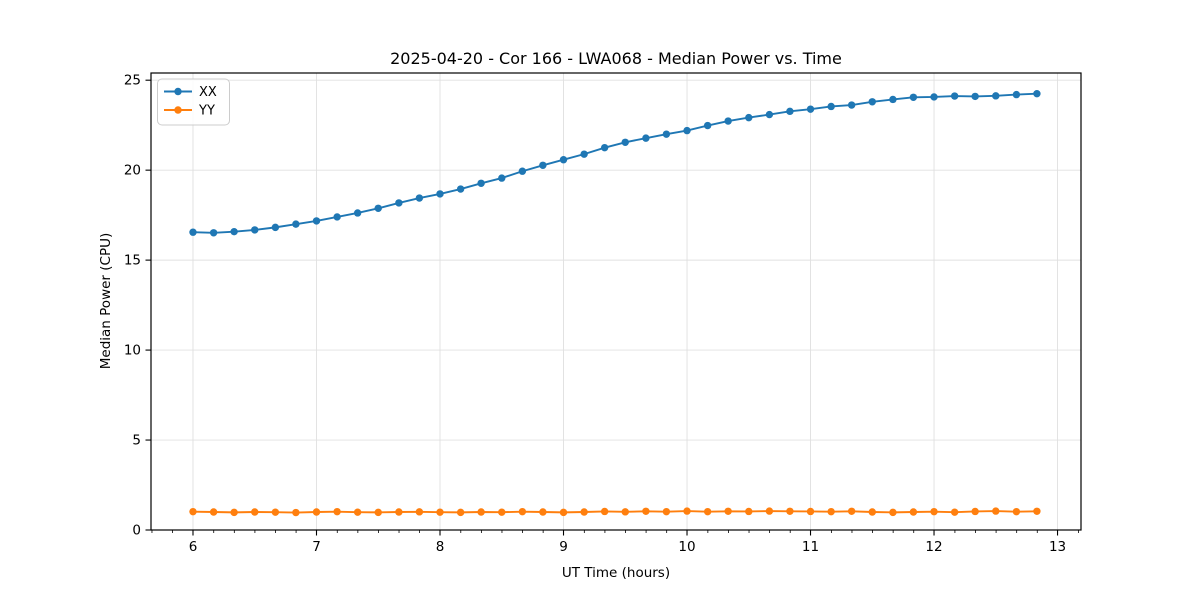 The height and width of the screenshot is (604, 1200). I want to click on x-tick-label: 10, so click(686, 547).